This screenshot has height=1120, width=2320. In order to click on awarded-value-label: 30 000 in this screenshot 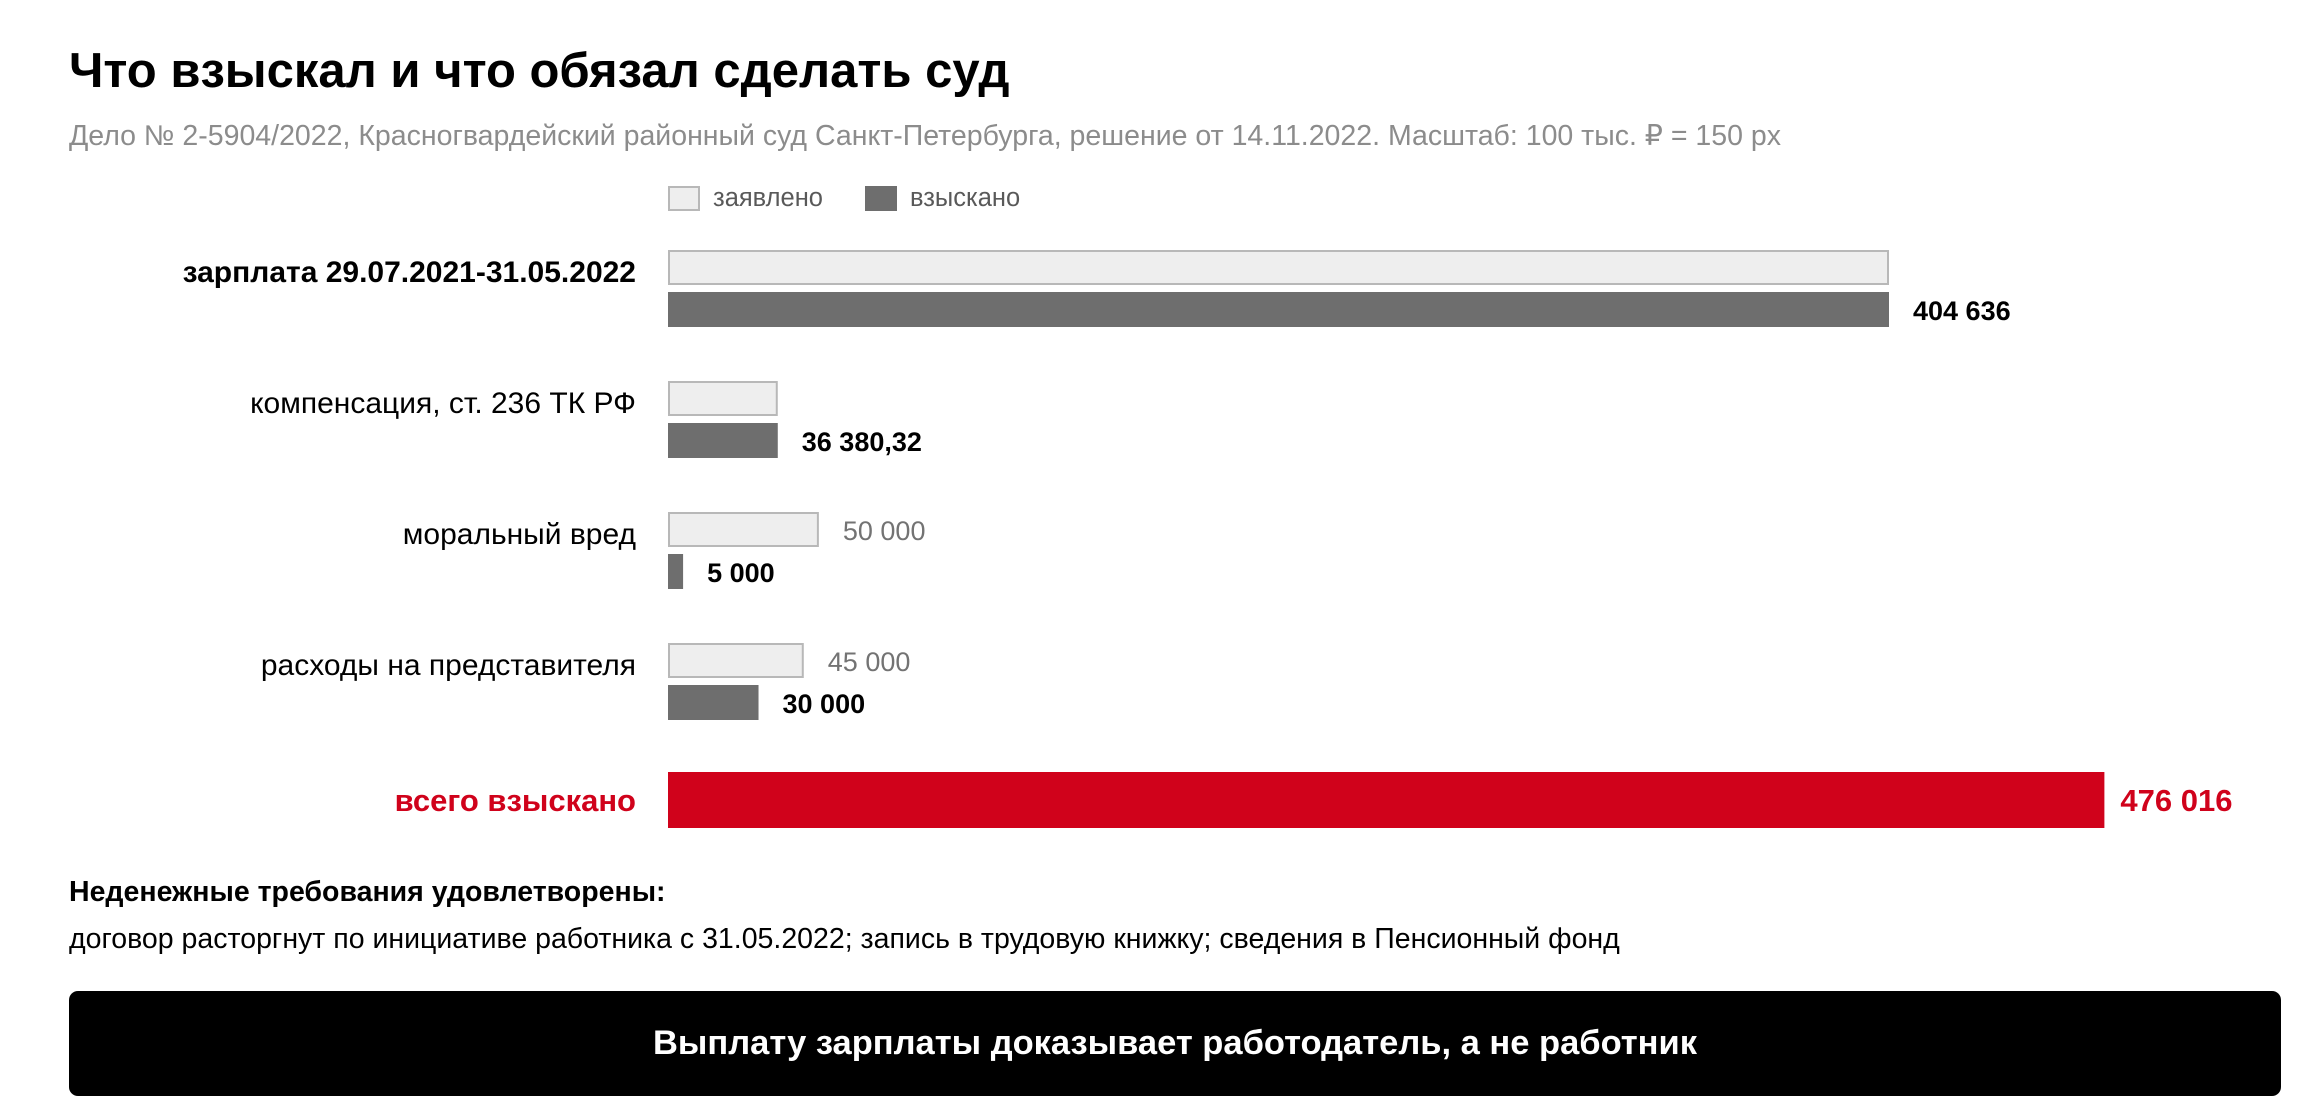, I will do `click(824, 704)`.